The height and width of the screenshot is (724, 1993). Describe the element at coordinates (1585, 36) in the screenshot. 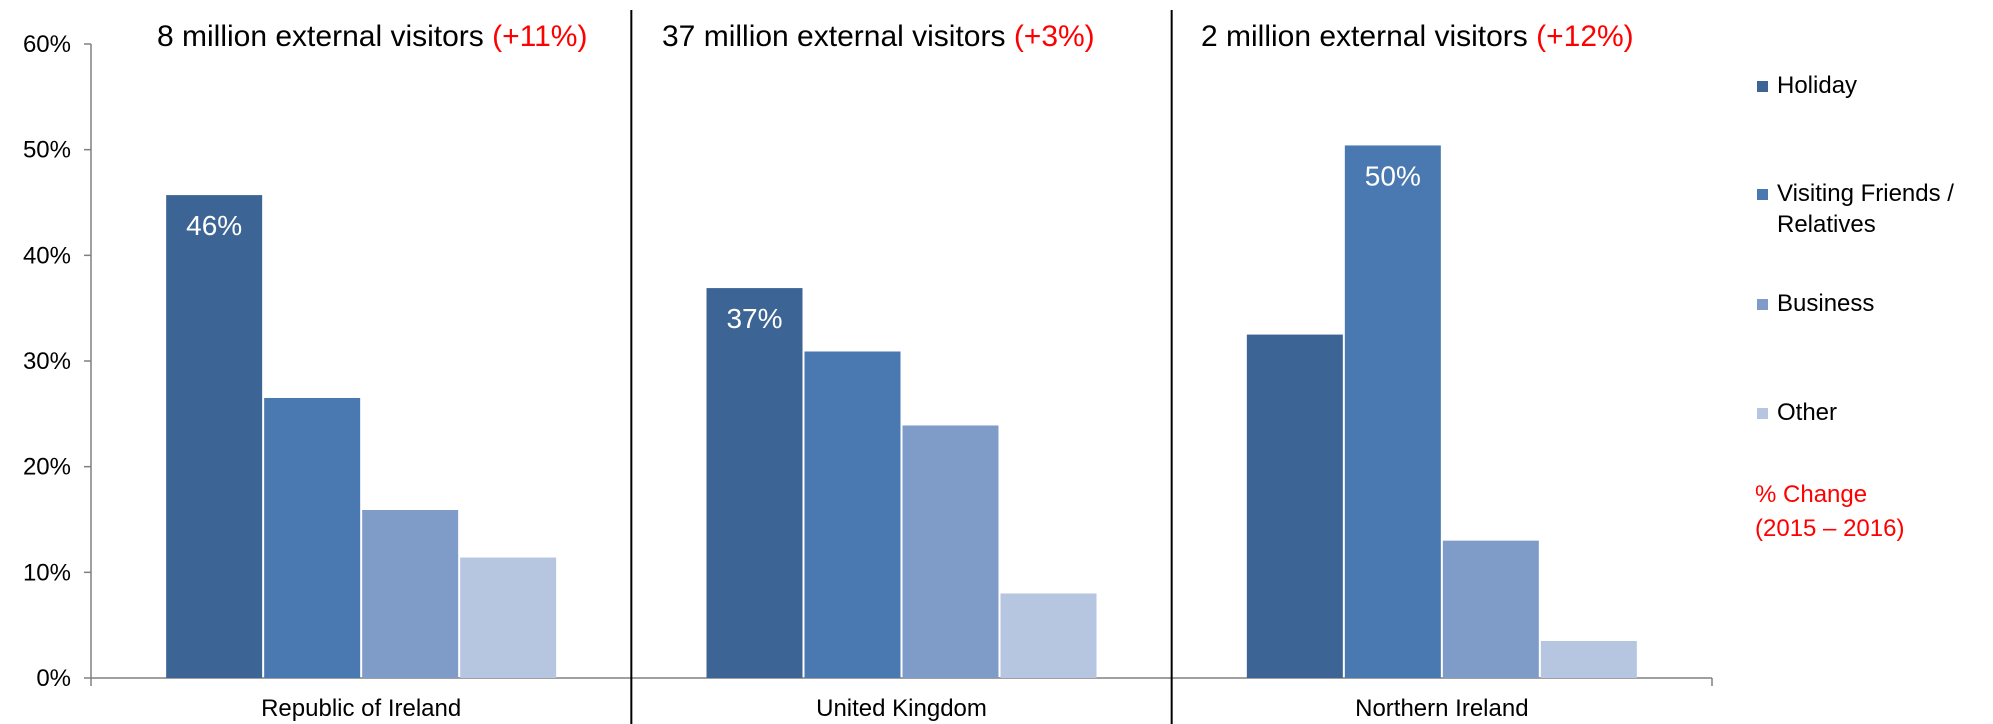

I see `change-text: (+12%)` at that location.